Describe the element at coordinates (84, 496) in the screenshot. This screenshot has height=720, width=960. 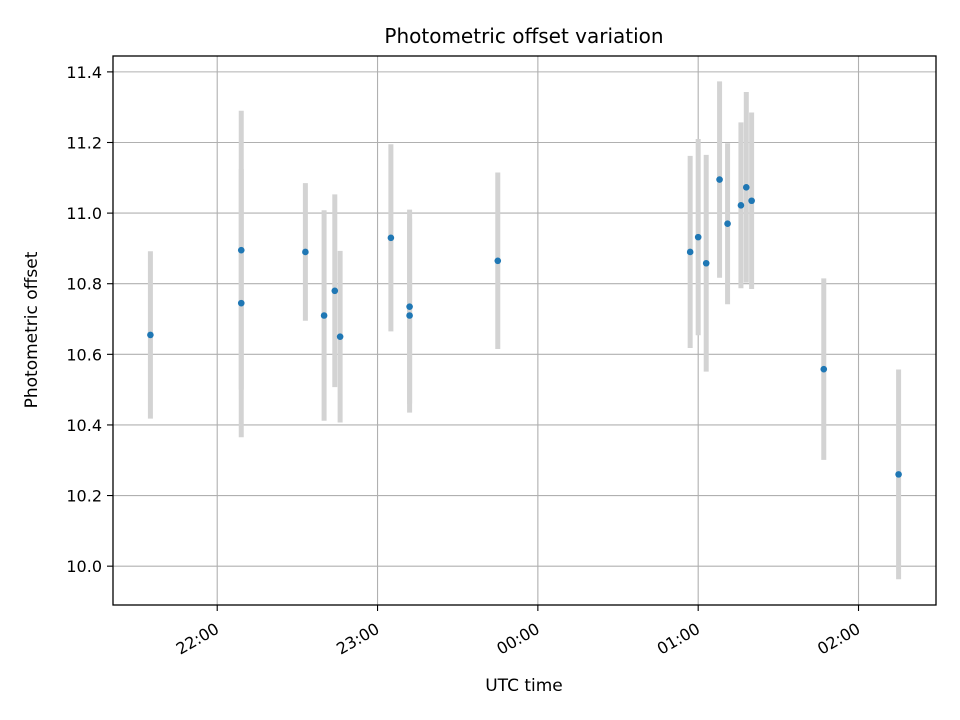
I see `y-tick-label: 10.2` at that location.